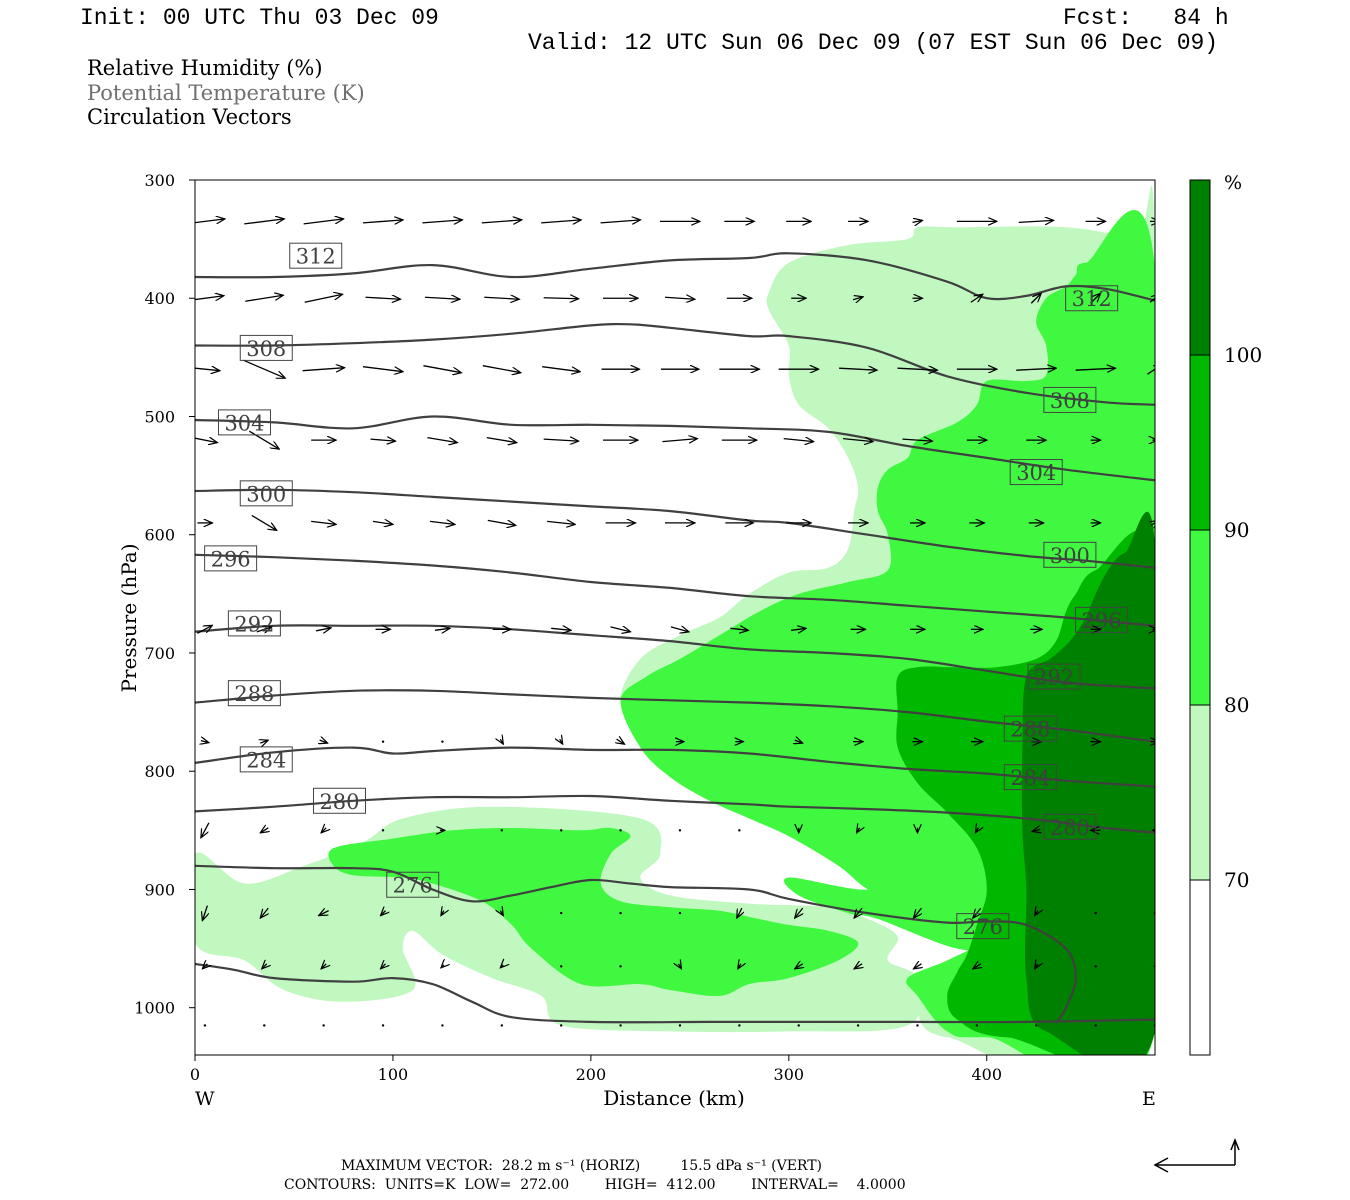  What do you see at coordinates (789, 1074) in the screenshot?
I see `x-tick-label: 300` at bounding box center [789, 1074].